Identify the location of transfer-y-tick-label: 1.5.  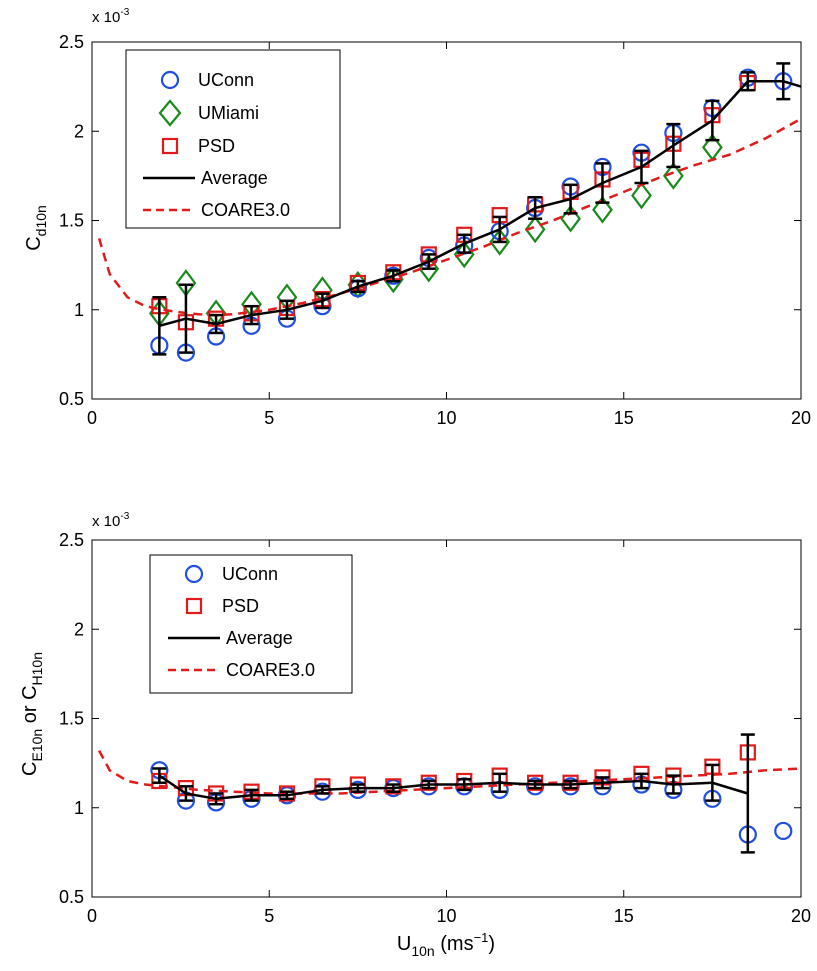
(71, 719).